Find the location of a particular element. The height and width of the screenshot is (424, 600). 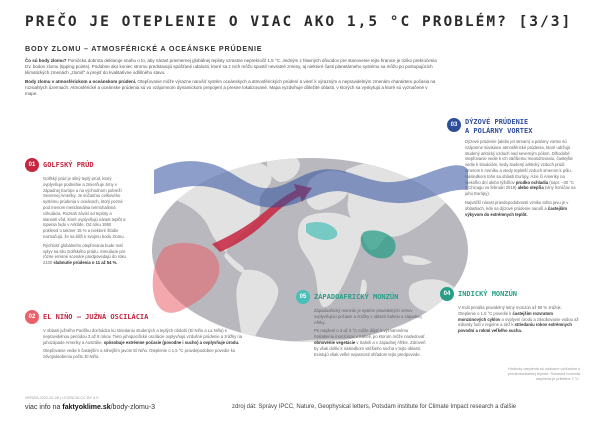

section-number-badge: 02 is located at coordinates (32, 317).